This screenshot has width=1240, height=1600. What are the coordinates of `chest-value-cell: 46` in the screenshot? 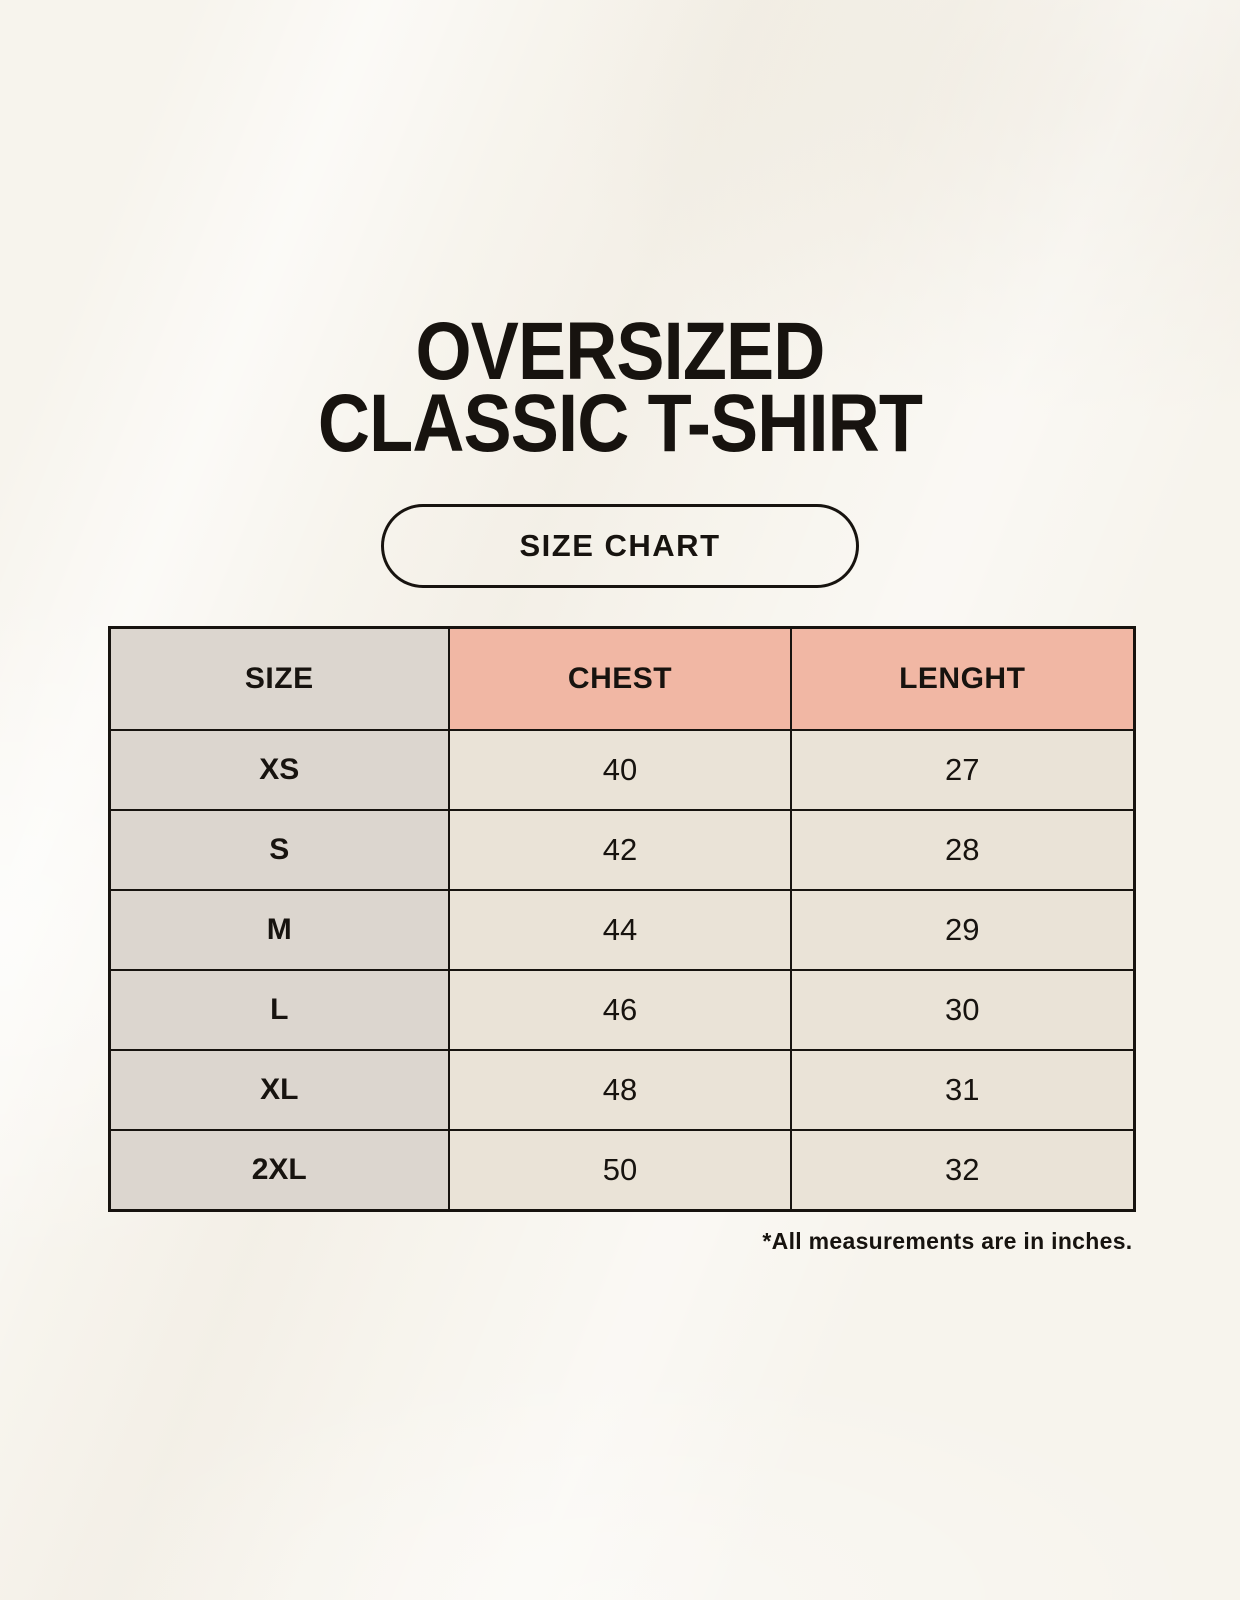 It's located at (620, 1010).